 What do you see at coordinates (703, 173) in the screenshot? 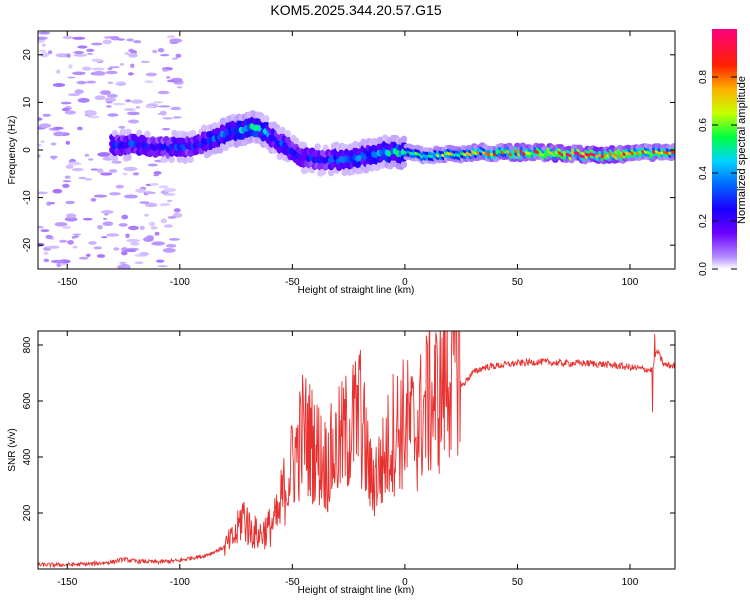
I see `colorbar-tick-label: 0.4` at bounding box center [703, 173].